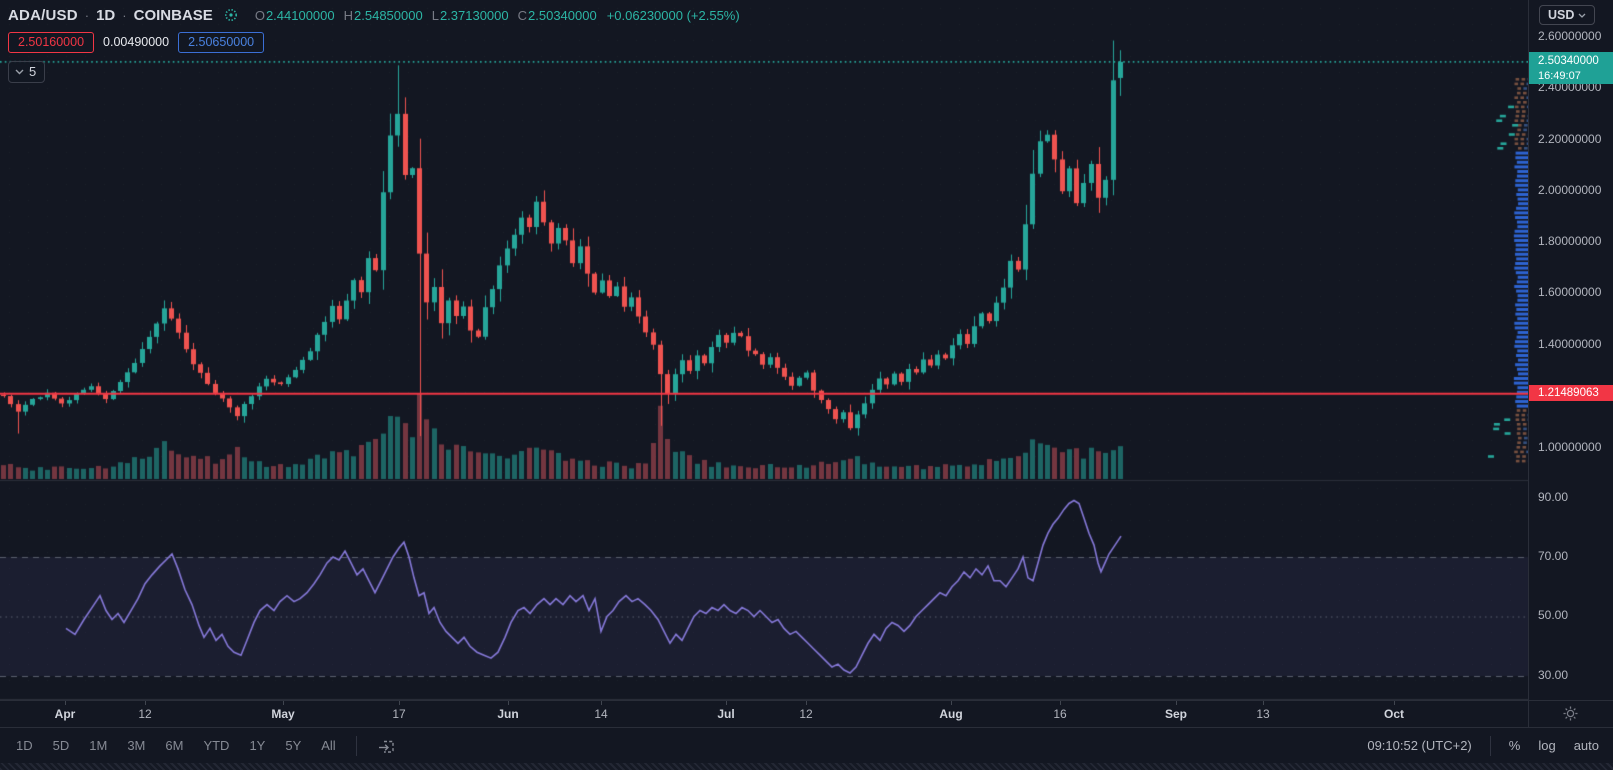 This screenshot has width=1613, height=770. Describe the element at coordinates (1570, 36) in the screenshot. I see `price-axis-label: 2.60000000` at that location.